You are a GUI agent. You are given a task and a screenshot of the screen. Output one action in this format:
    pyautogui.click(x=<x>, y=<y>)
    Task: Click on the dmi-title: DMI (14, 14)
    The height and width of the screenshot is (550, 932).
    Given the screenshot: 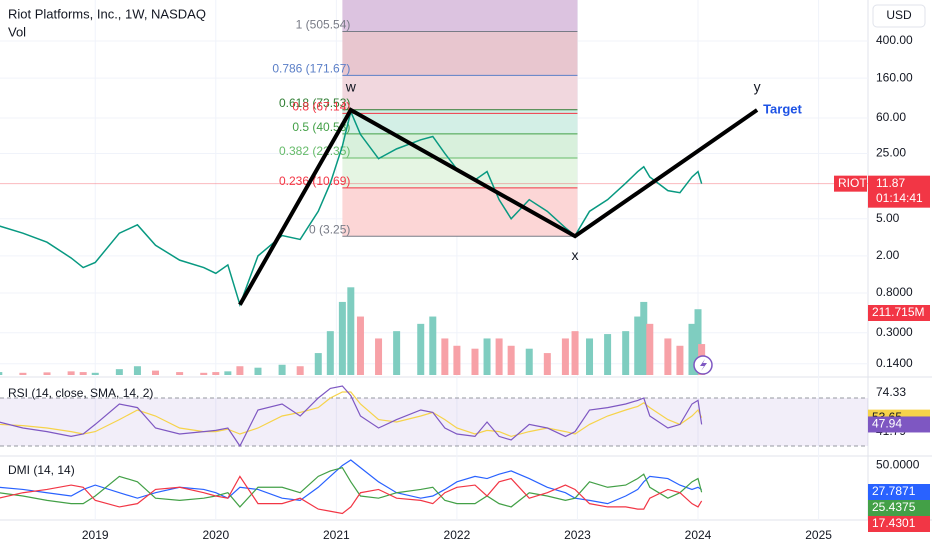 What is the action you would take?
    pyautogui.click(x=41, y=470)
    